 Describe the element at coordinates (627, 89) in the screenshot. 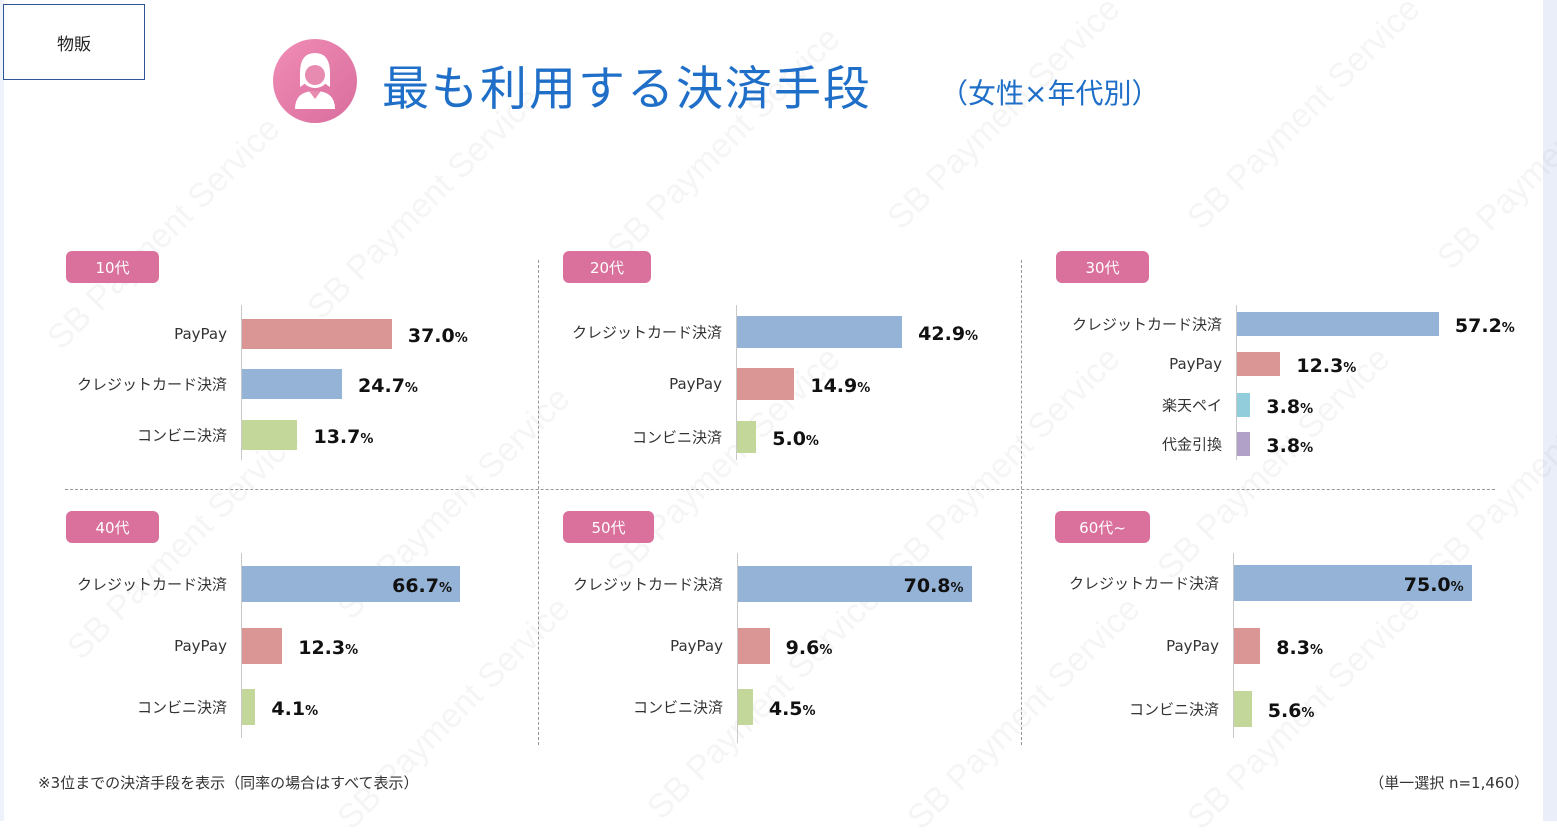

I see `page-title: 最も利用する決済手段` at that location.